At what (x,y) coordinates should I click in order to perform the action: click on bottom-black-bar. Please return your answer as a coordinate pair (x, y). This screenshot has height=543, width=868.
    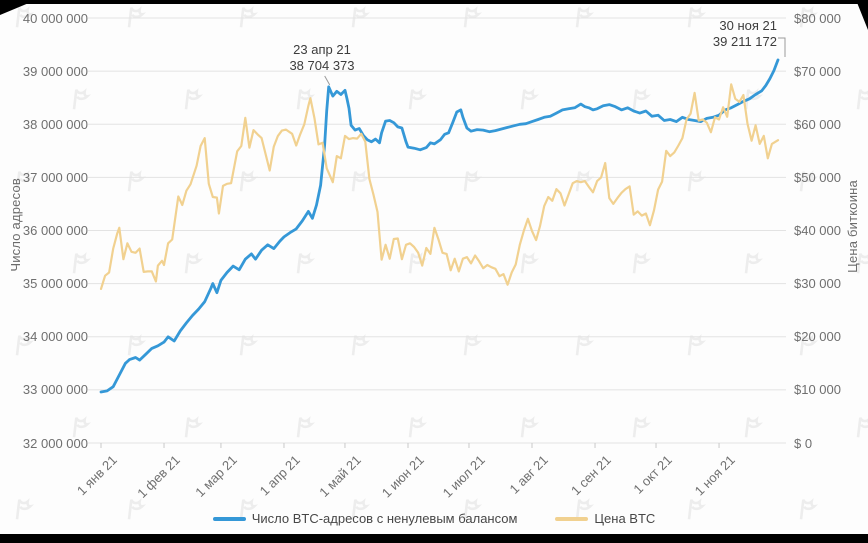
    Looking at the image, I should click on (434, 538).